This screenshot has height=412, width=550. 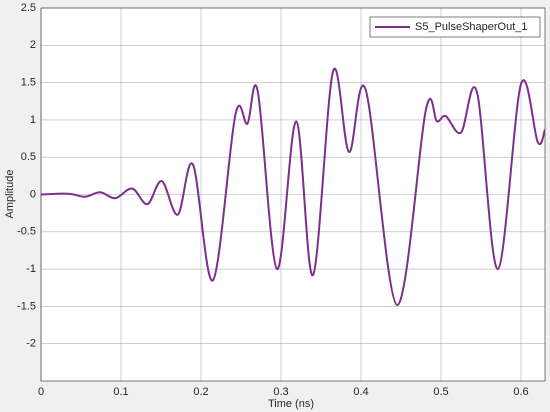 I want to click on y-tick-label: 0.5, so click(x=28, y=157).